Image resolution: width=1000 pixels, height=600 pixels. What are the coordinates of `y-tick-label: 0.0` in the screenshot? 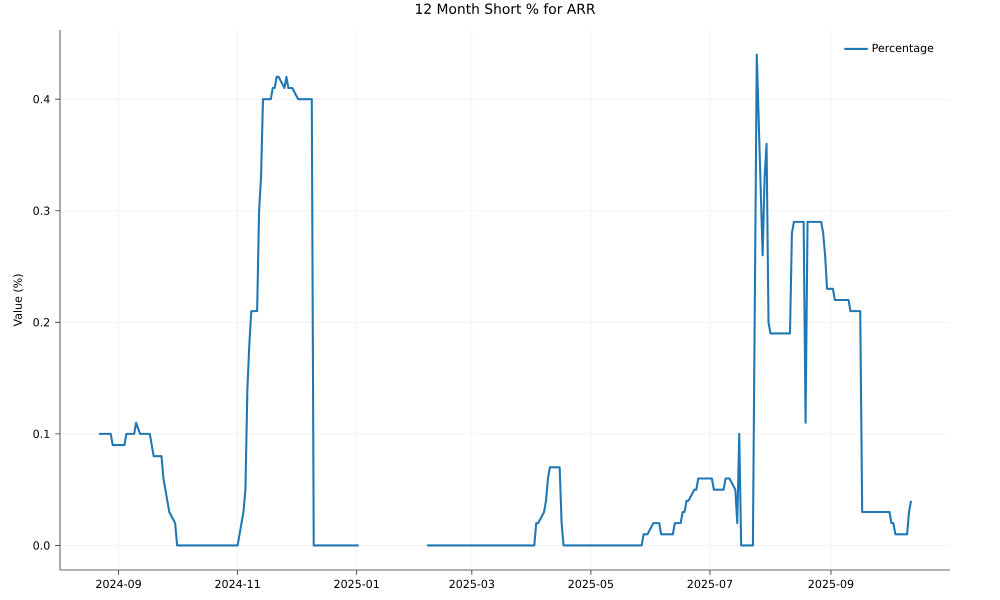 It's located at (41, 545).